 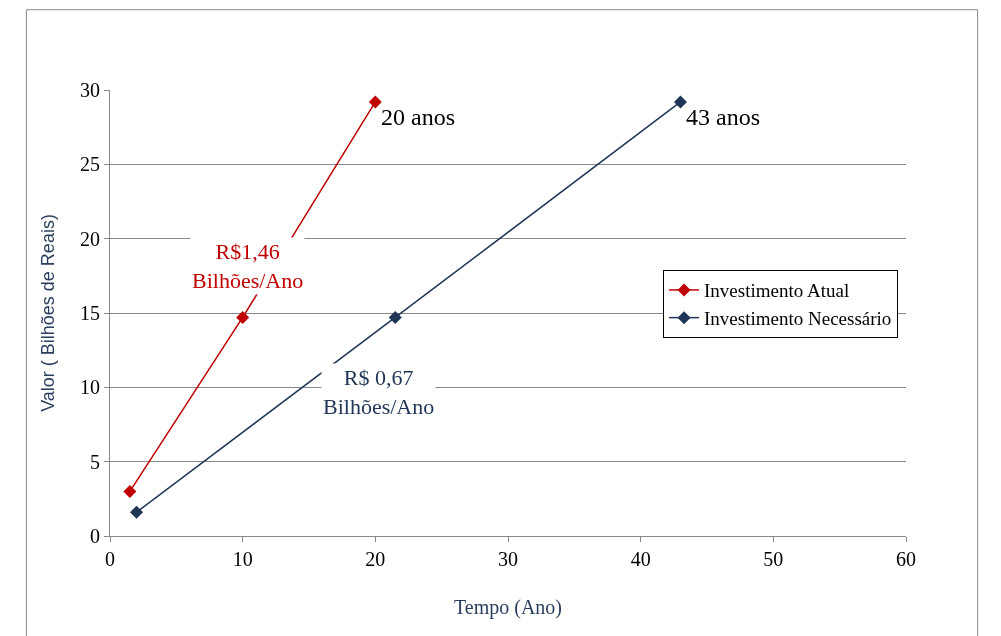 I want to click on annotation: R$ 0,67 Bilhões/Ano, so click(x=379, y=392).